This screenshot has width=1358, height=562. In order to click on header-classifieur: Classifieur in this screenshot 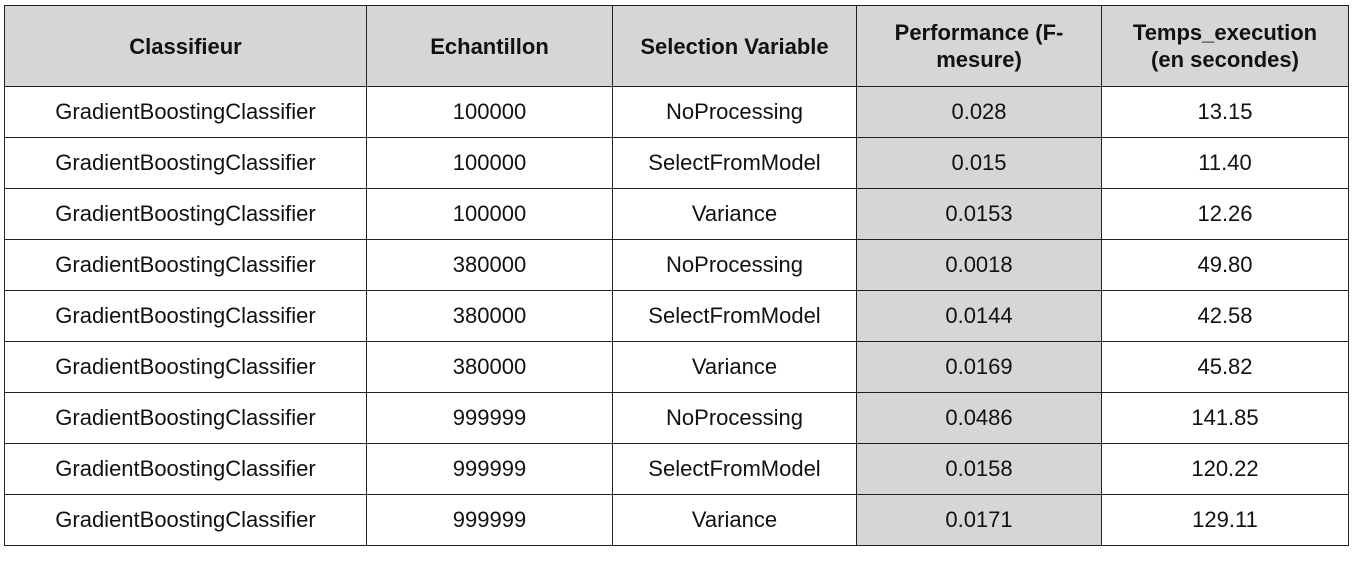, I will do `click(185, 46)`.